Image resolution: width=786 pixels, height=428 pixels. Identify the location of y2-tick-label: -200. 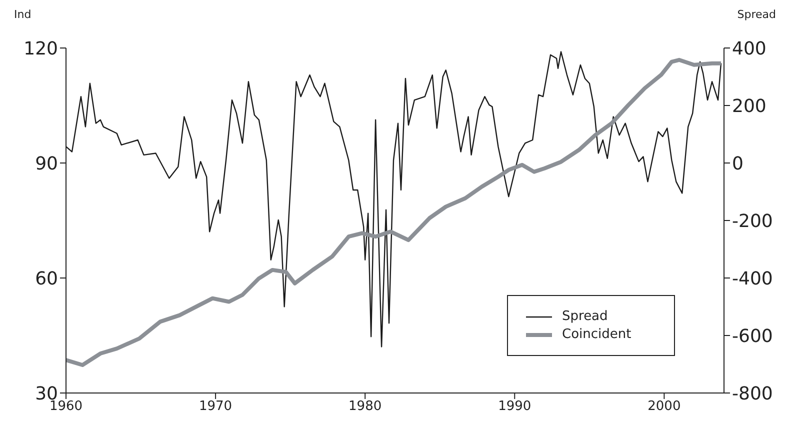
(752, 221).